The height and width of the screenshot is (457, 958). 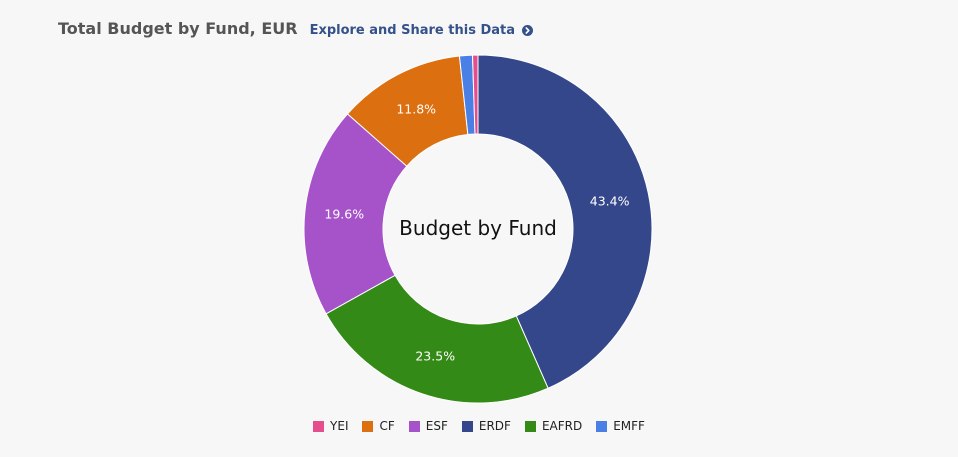 What do you see at coordinates (494, 426) in the screenshot?
I see `legend-label: ERDF` at bounding box center [494, 426].